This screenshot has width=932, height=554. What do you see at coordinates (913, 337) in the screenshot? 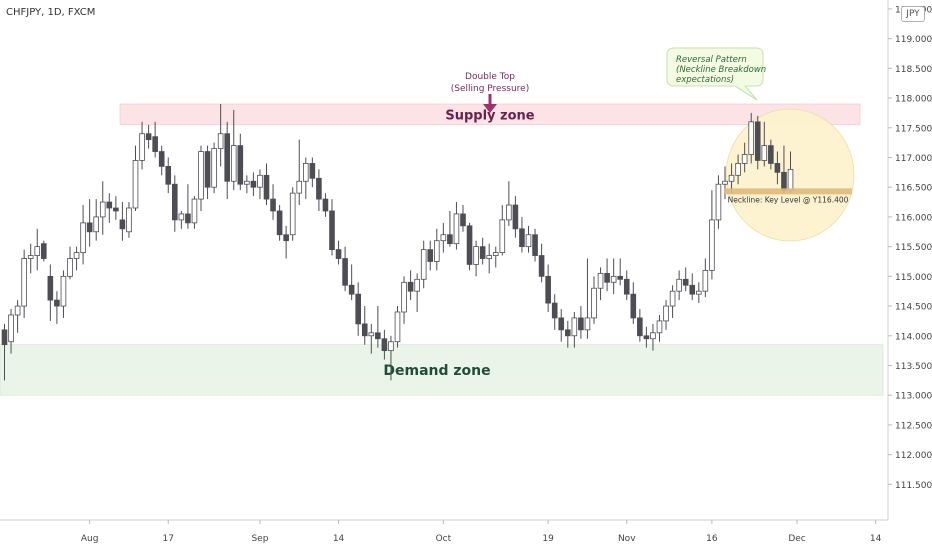
I see `price-axis-label: 114.000` at bounding box center [913, 337].